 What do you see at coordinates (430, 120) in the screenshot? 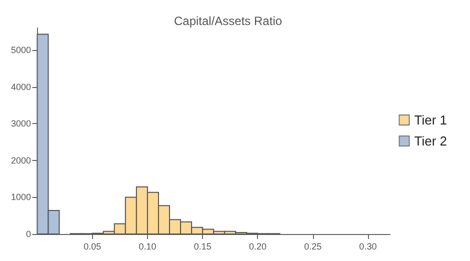
I see `legend-label: Tier 1` at bounding box center [430, 120].